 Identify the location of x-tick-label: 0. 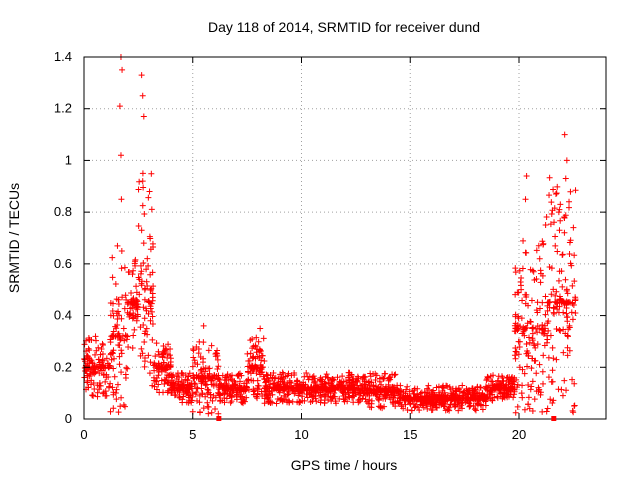
(83, 434).